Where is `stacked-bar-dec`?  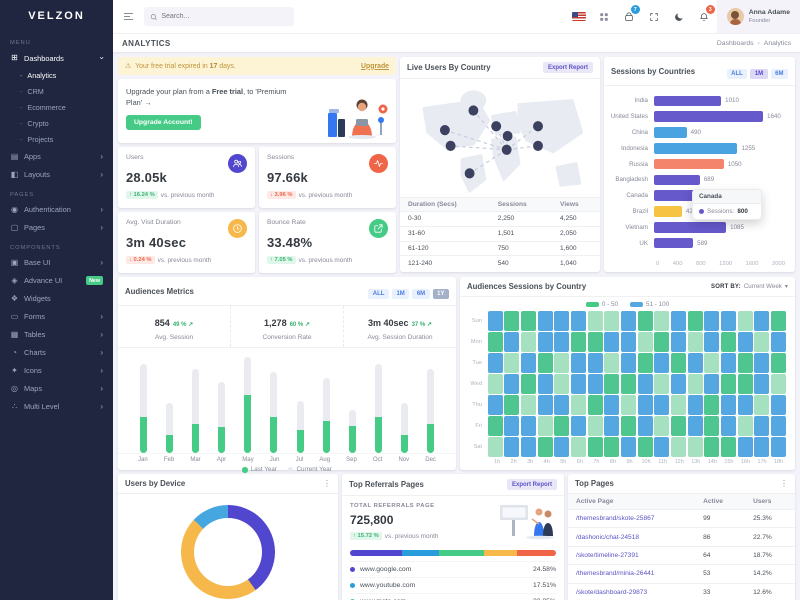 stacked-bar-dec is located at coordinates (431, 411).